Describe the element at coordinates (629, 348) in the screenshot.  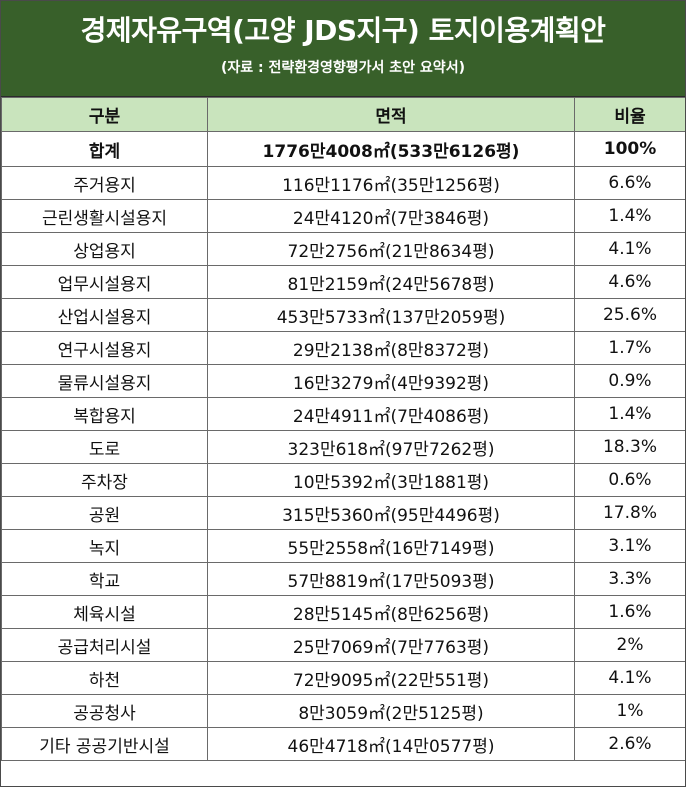
I see `row-ratio: 1.7%` at that location.